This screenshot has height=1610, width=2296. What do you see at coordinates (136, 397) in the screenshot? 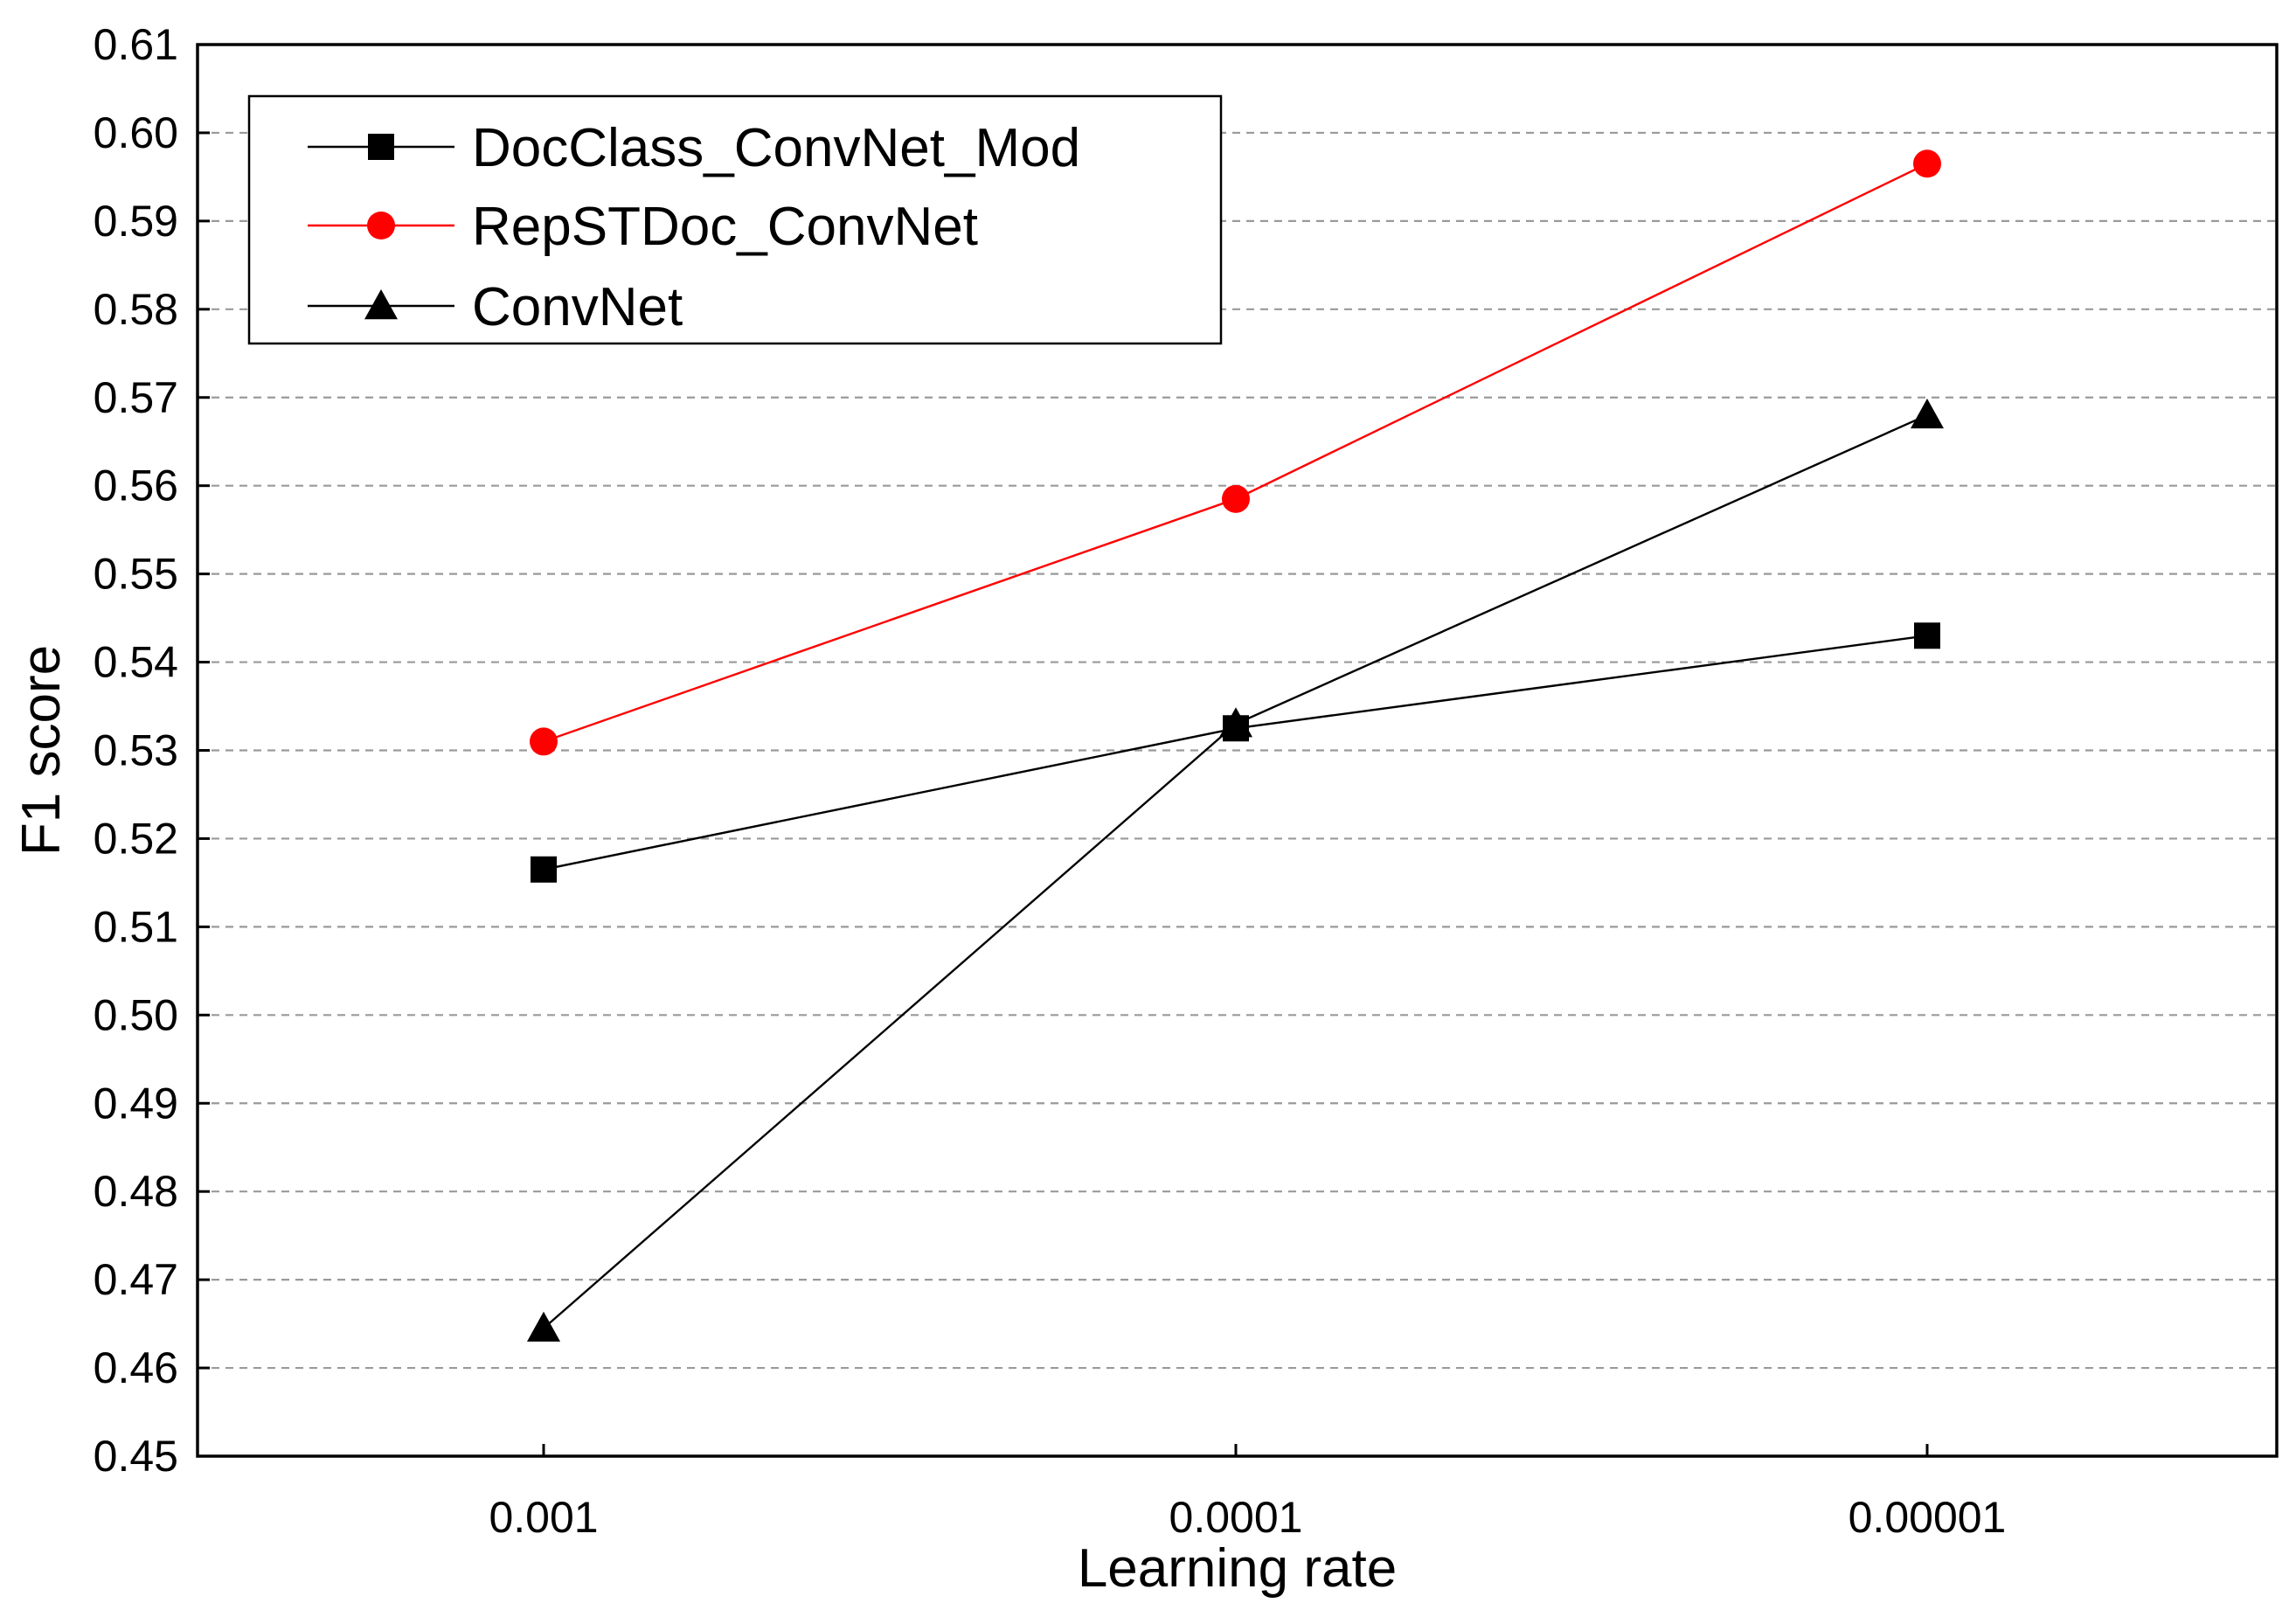
I see `y-tick-label: 0.57` at bounding box center [136, 397].